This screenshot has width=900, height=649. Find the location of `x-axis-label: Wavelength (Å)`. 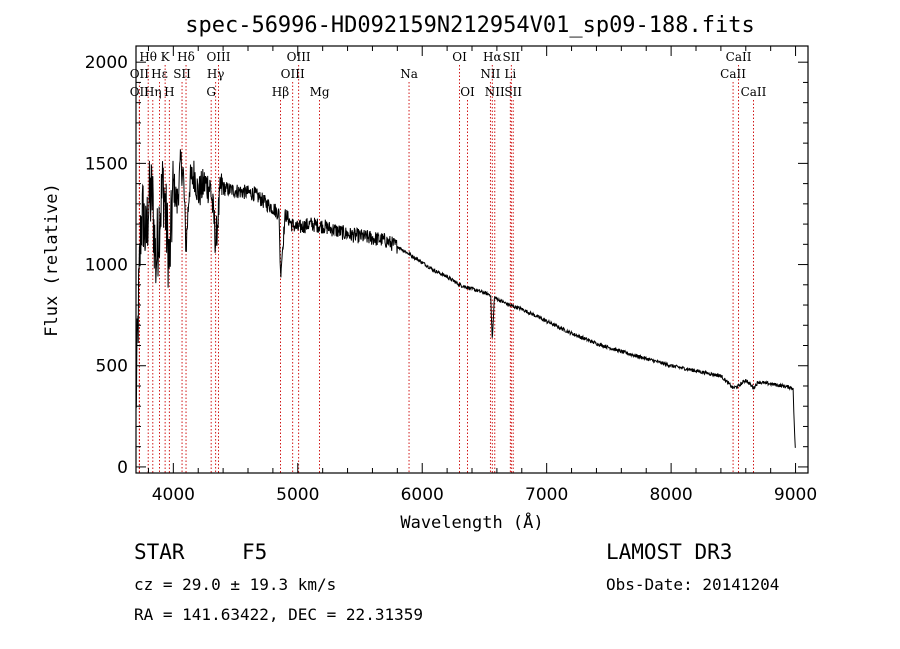

x-axis-label: Wavelength (Å) is located at coordinates (471, 522).